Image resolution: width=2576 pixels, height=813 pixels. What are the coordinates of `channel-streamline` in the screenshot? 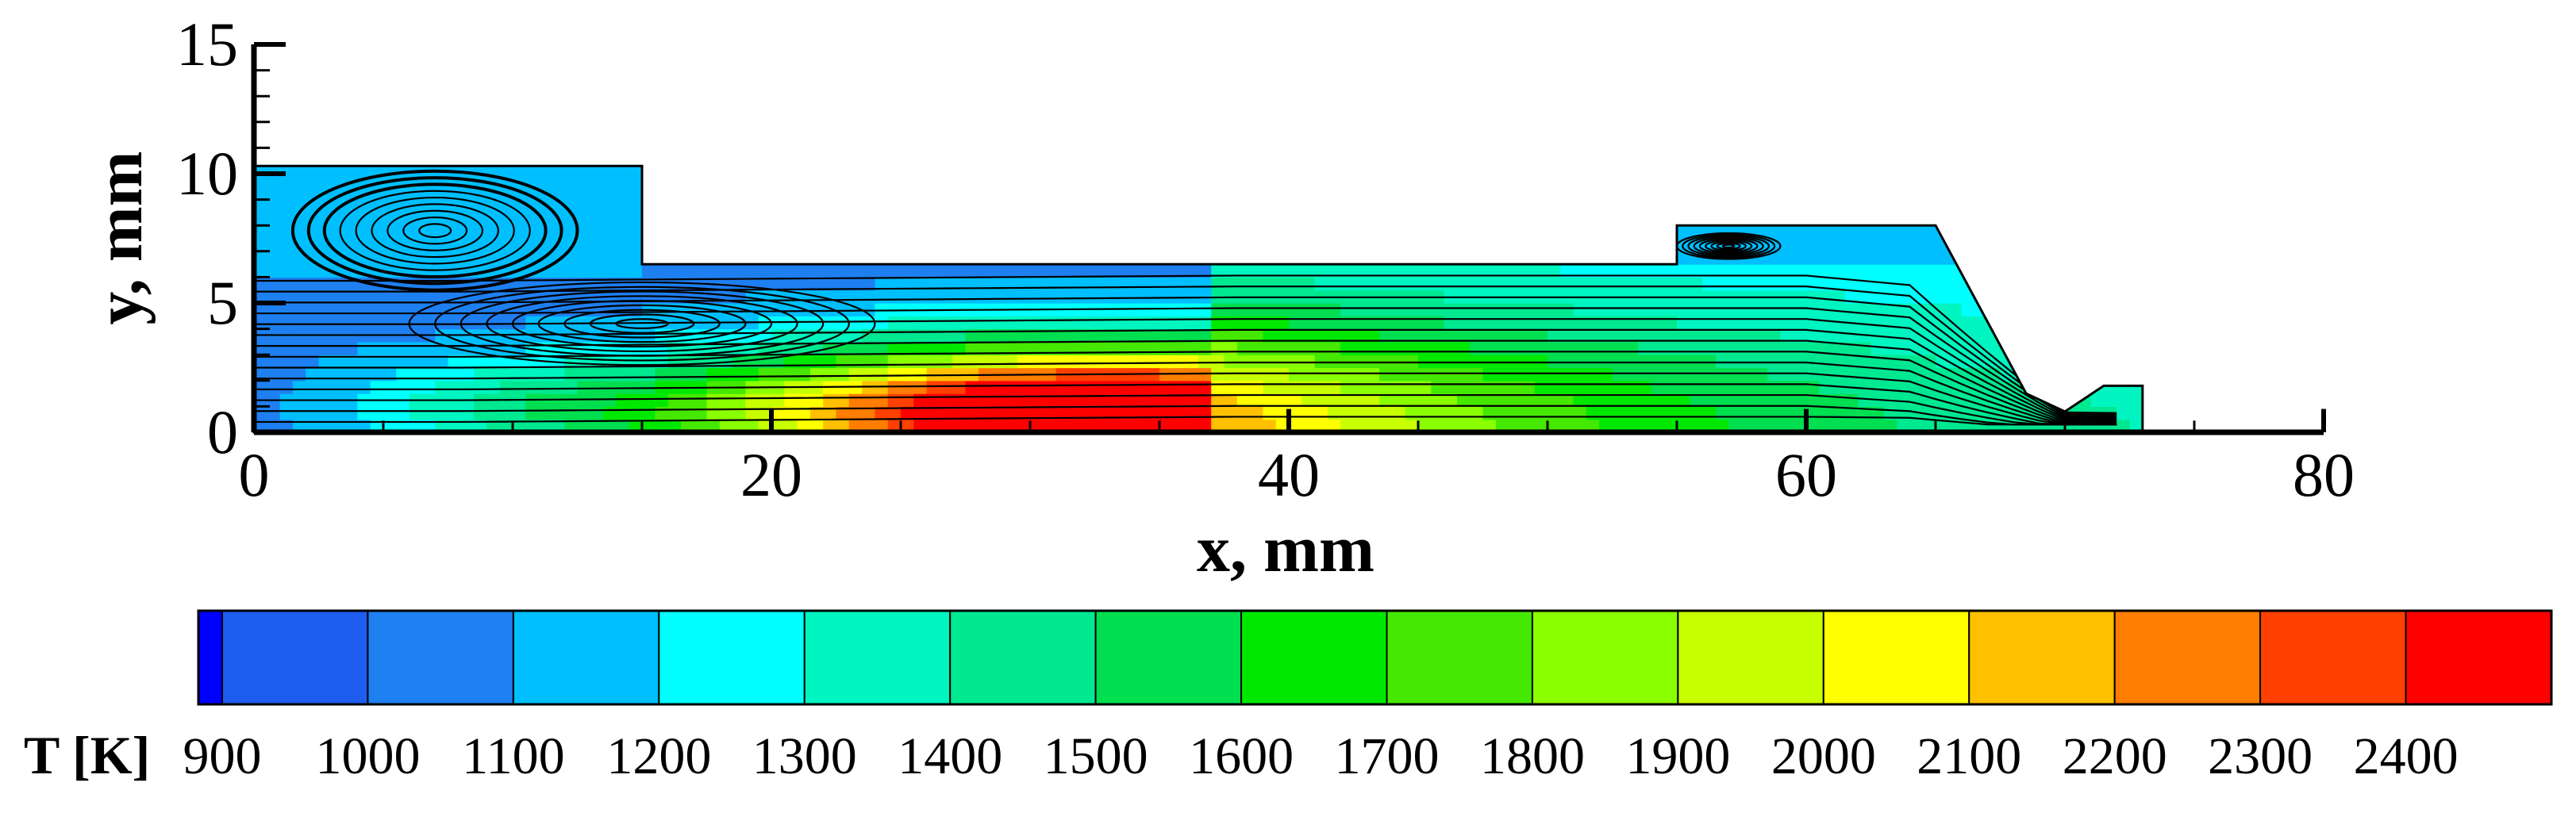 It's located at (1185, 393).